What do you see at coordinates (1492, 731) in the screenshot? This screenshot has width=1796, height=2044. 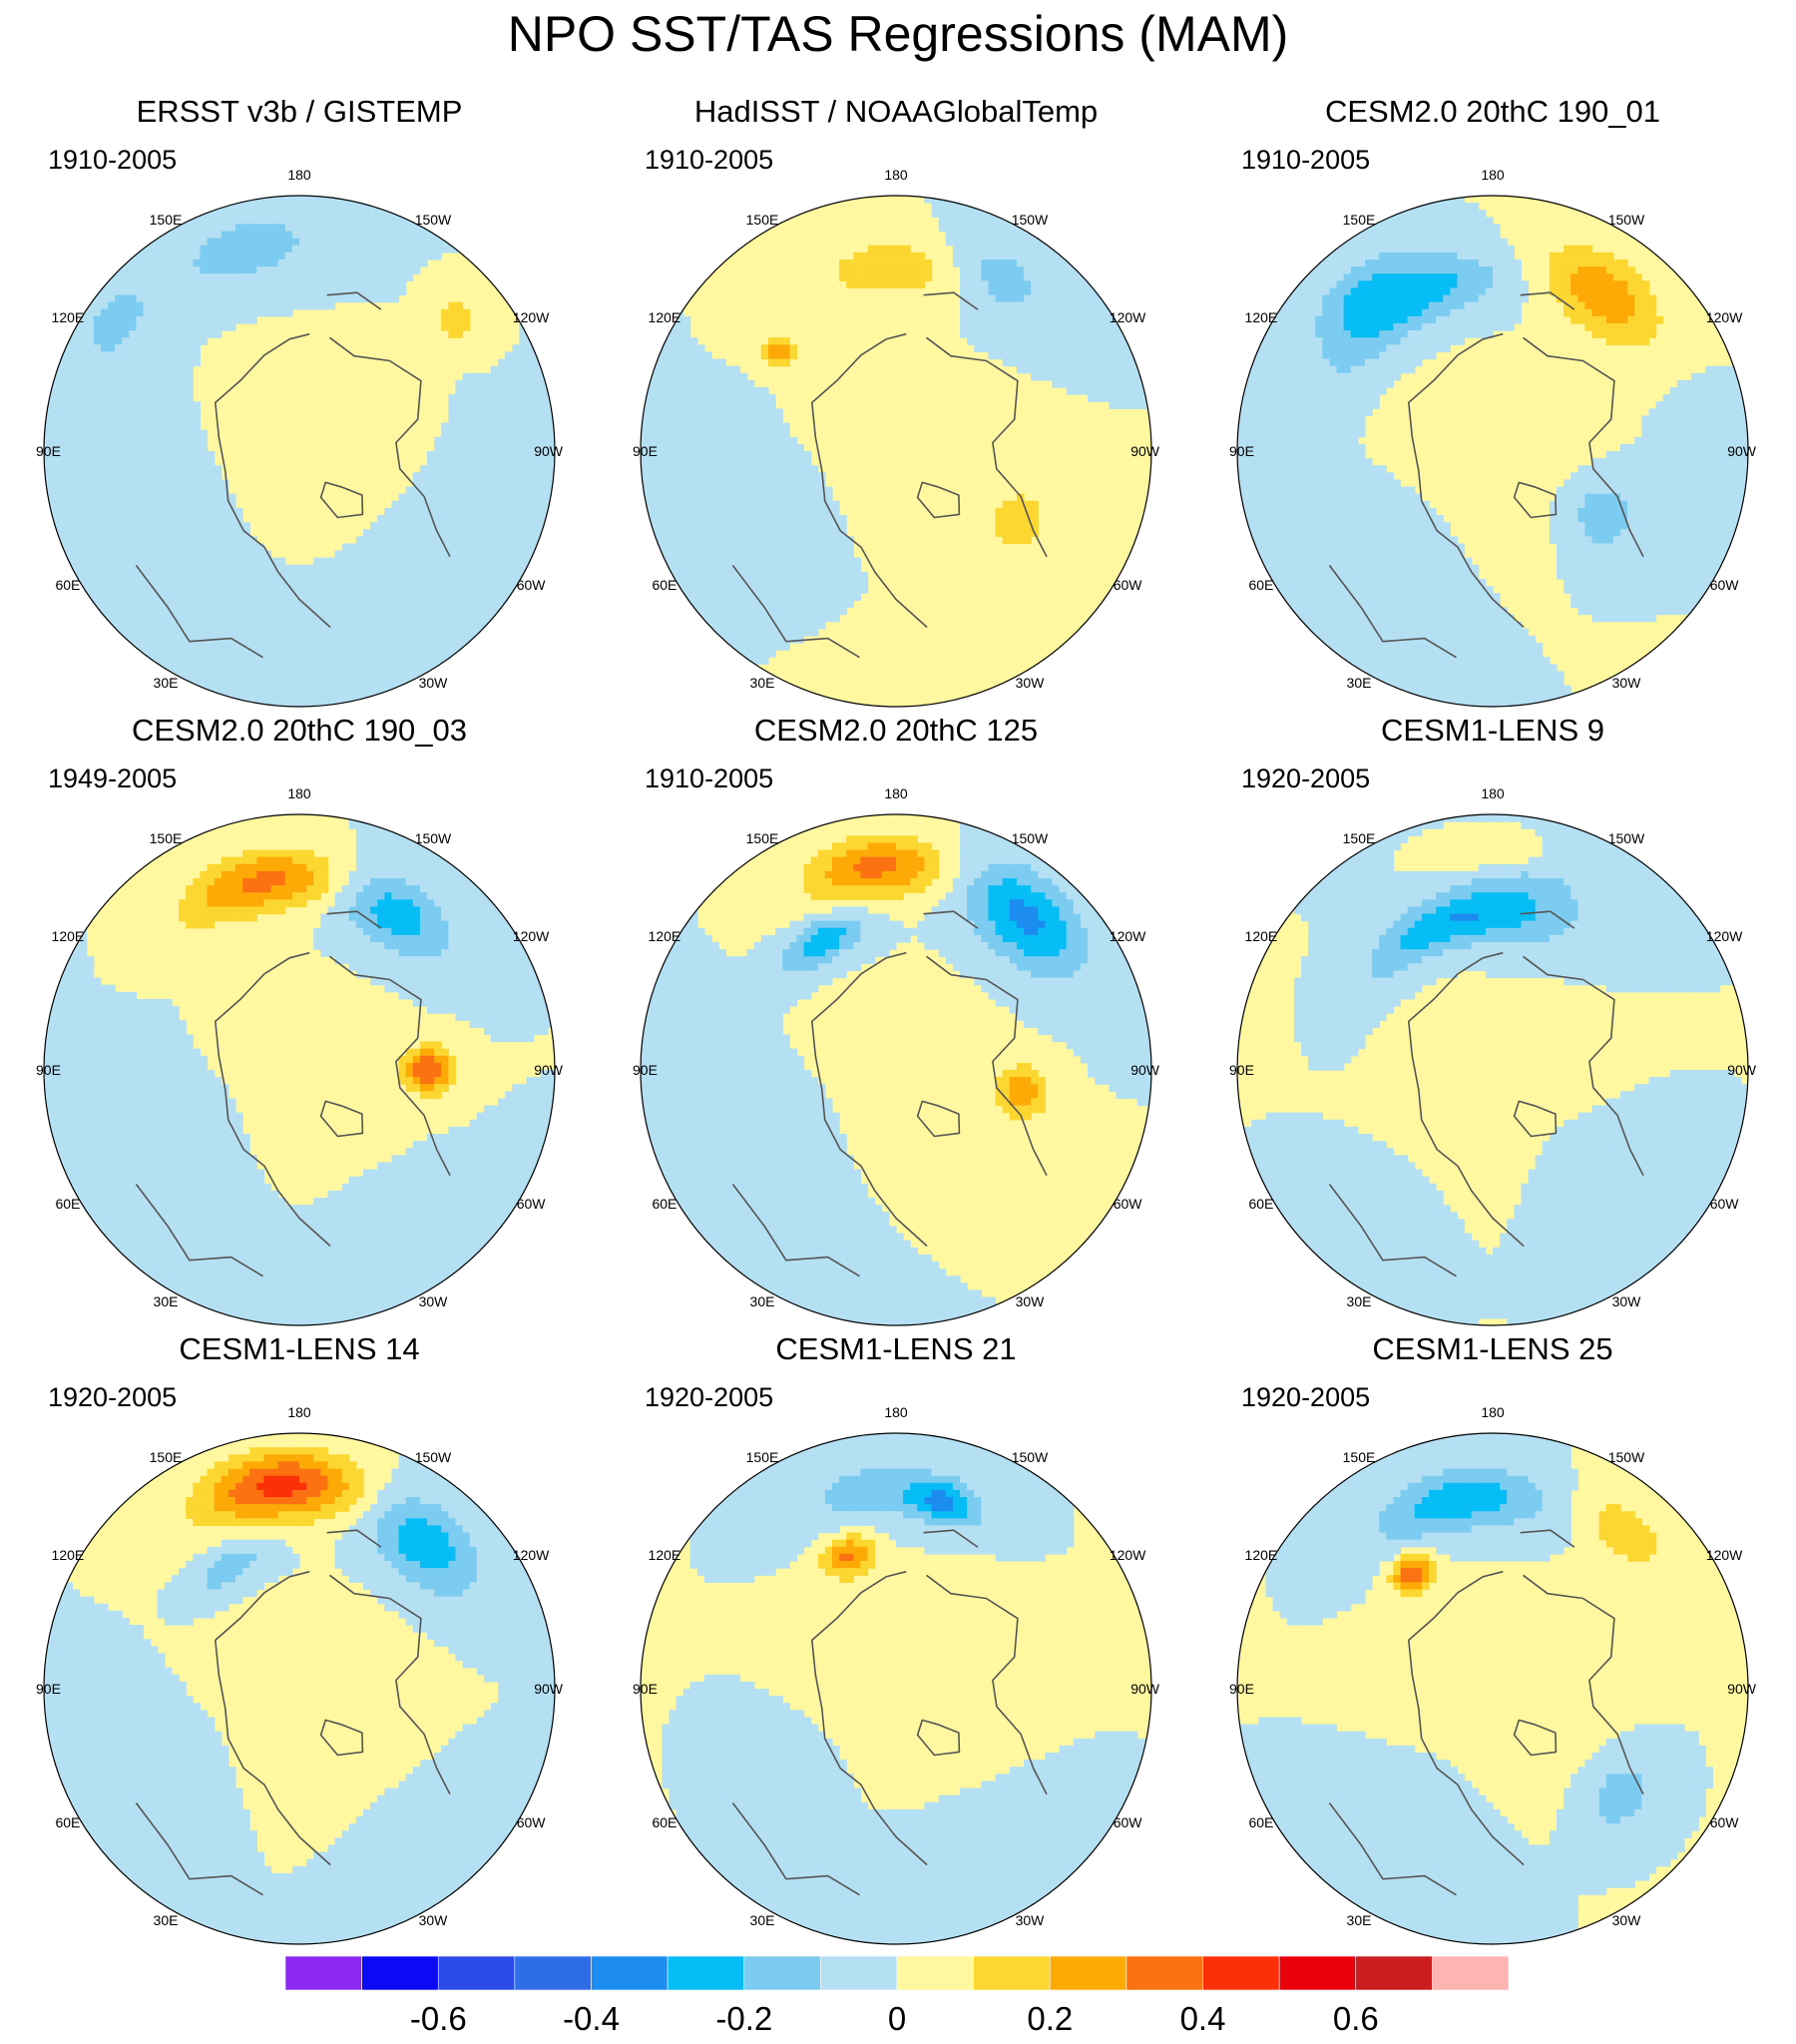 I see `panel-title: CESM1-LENS 9` at bounding box center [1492, 731].